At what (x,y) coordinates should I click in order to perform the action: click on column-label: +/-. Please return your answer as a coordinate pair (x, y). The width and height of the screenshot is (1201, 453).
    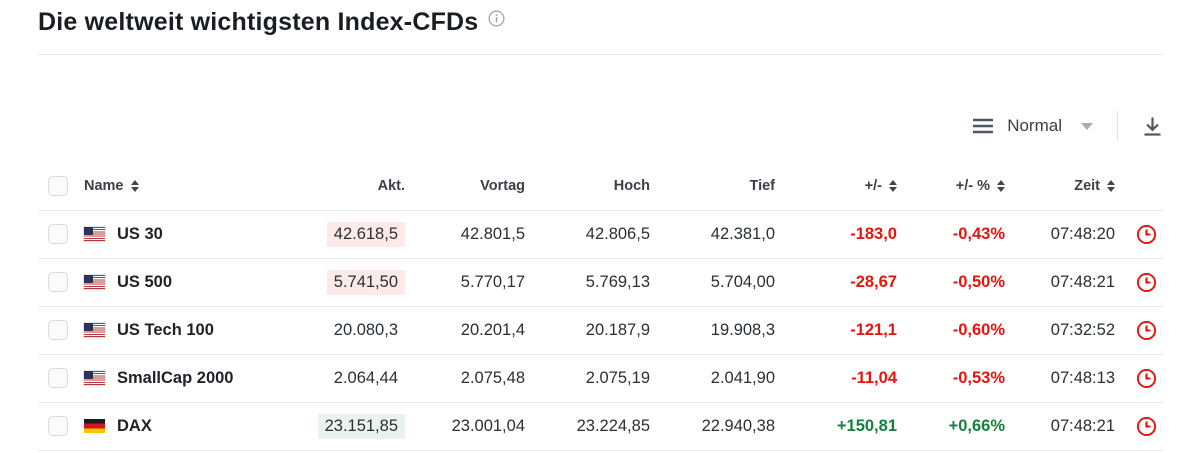
    Looking at the image, I should click on (873, 185).